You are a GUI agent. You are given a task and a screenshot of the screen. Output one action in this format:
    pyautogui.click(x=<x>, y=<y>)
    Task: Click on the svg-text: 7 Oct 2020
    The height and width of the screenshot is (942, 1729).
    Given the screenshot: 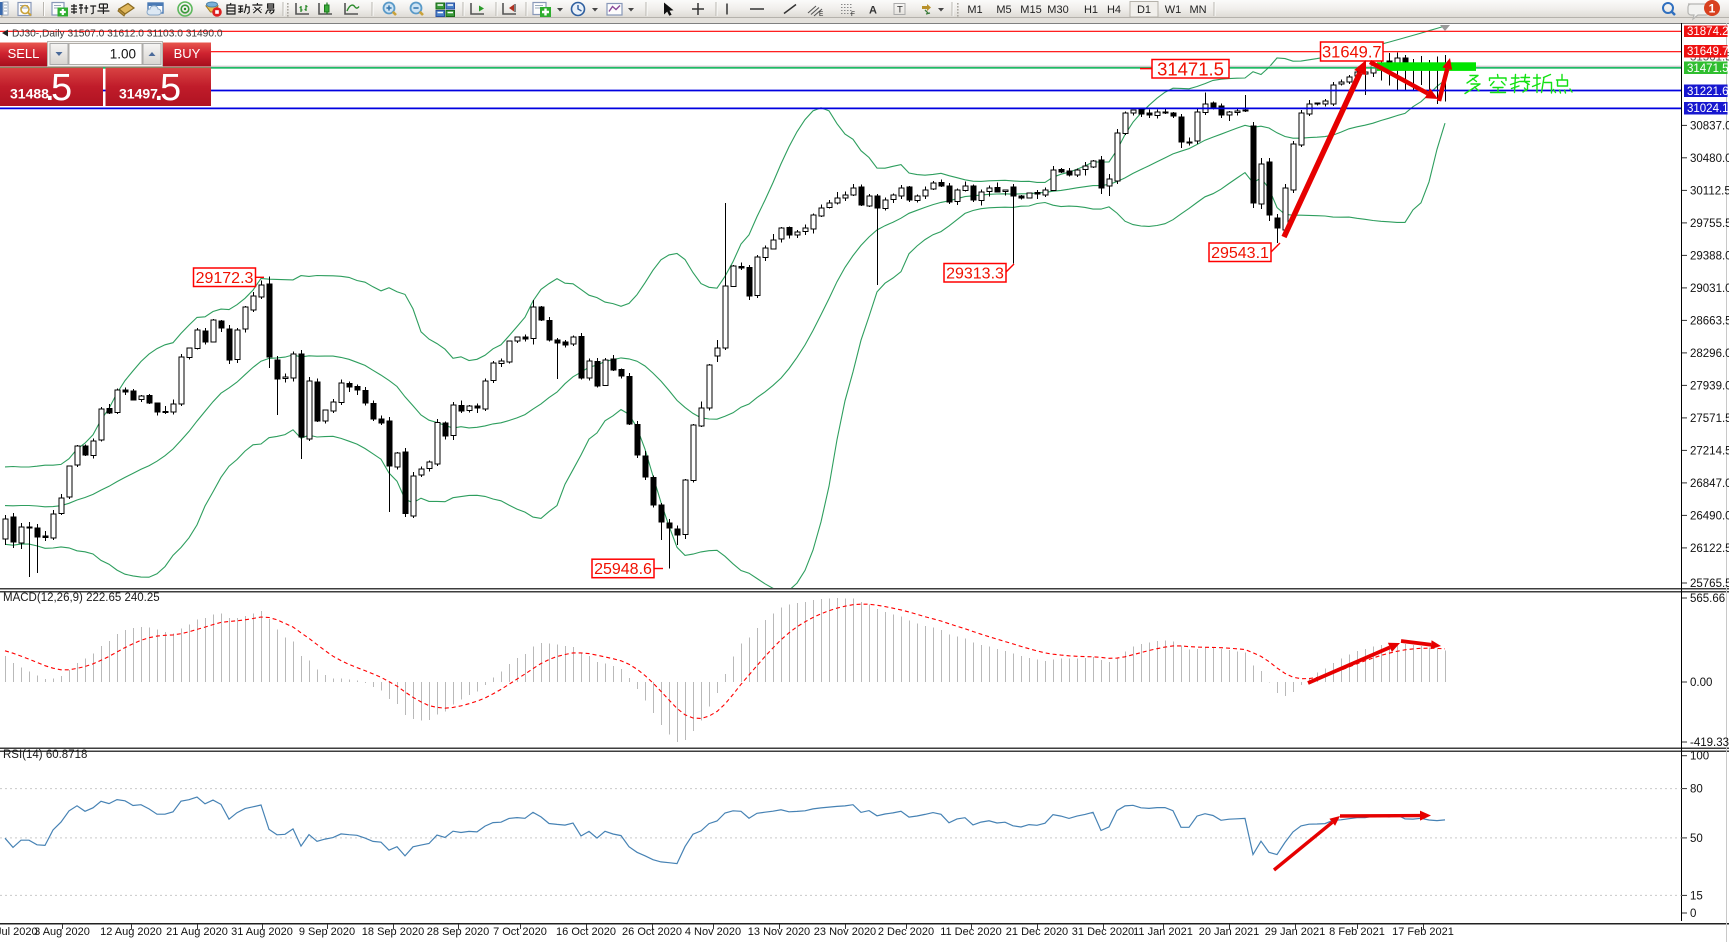 What is the action you would take?
    pyautogui.click(x=520, y=932)
    